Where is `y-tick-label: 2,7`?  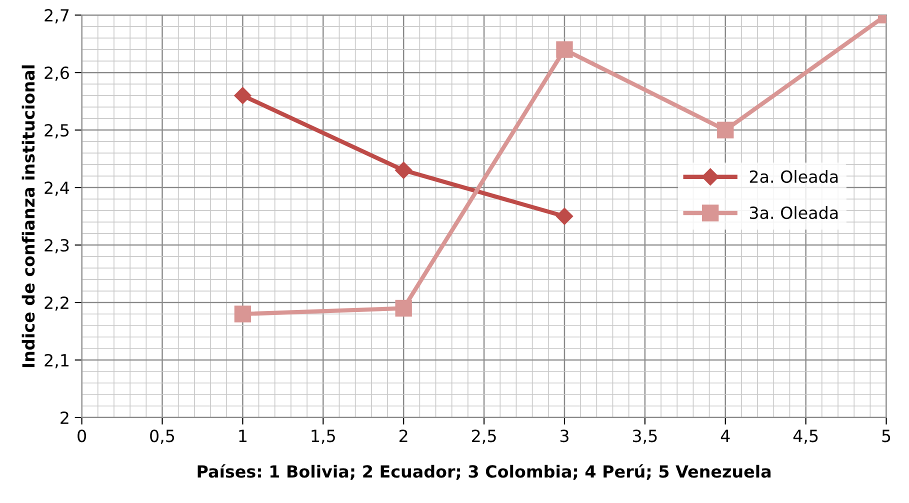
y-tick-label: 2,7 is located at coordinates (56, 16).